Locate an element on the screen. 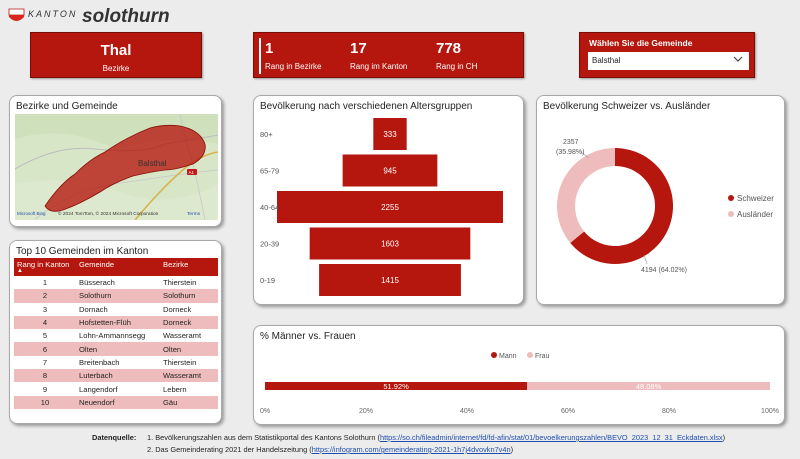 The image size is (800, 459). cell-rank: 4 is located at coordinates (45, 322).